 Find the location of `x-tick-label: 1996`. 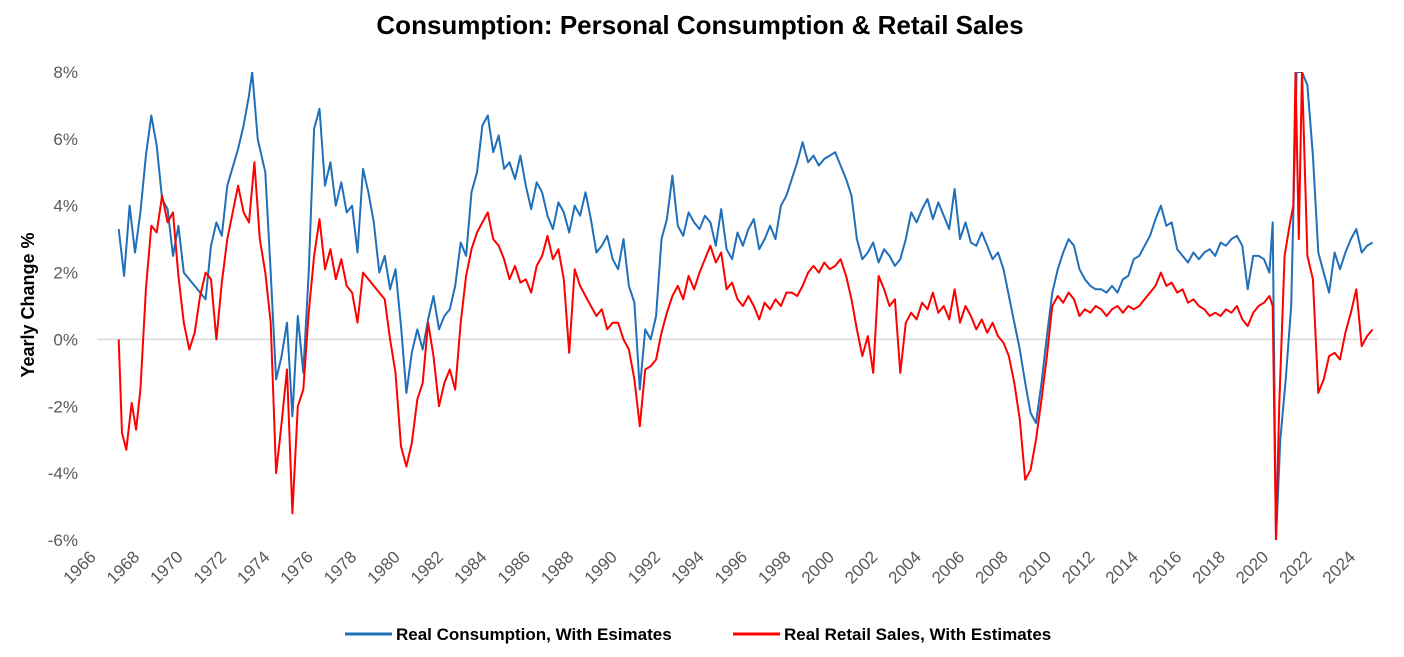

x-tick-label: 1996 is located at coordinates (731, 567).